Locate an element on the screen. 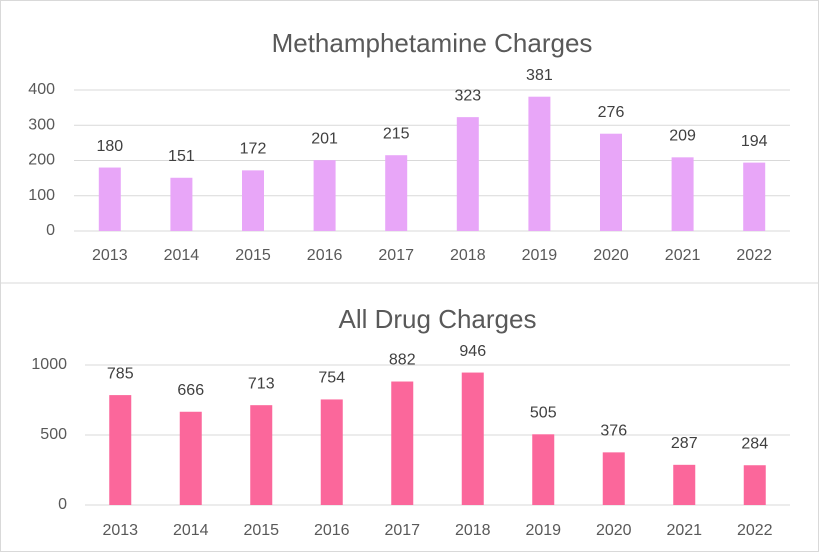 This screenshot has height=552, width=819. data-label: 172 is located at coordinates (253, 149).